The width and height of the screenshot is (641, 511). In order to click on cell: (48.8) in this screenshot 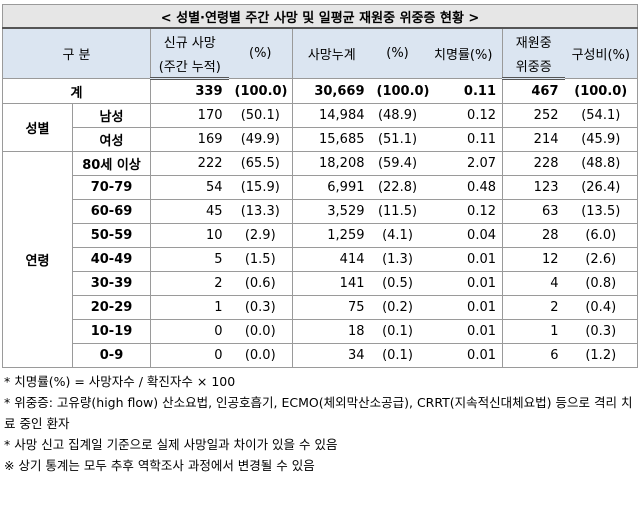, I will do `click(601, 163)`.